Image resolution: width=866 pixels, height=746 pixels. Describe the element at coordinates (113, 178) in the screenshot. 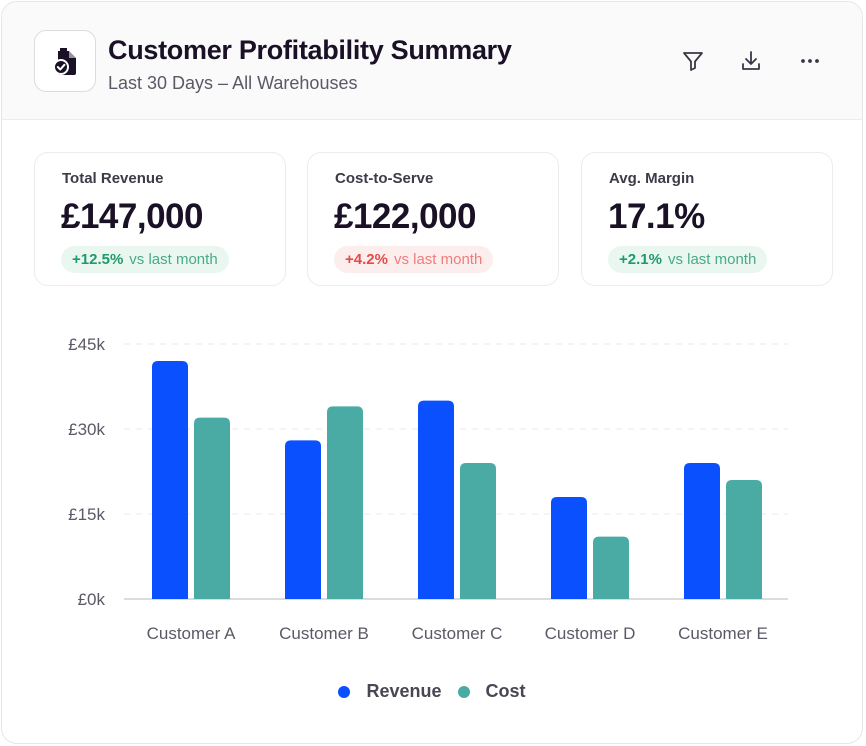

I see `kpi-label: Total Revenue` at that location.